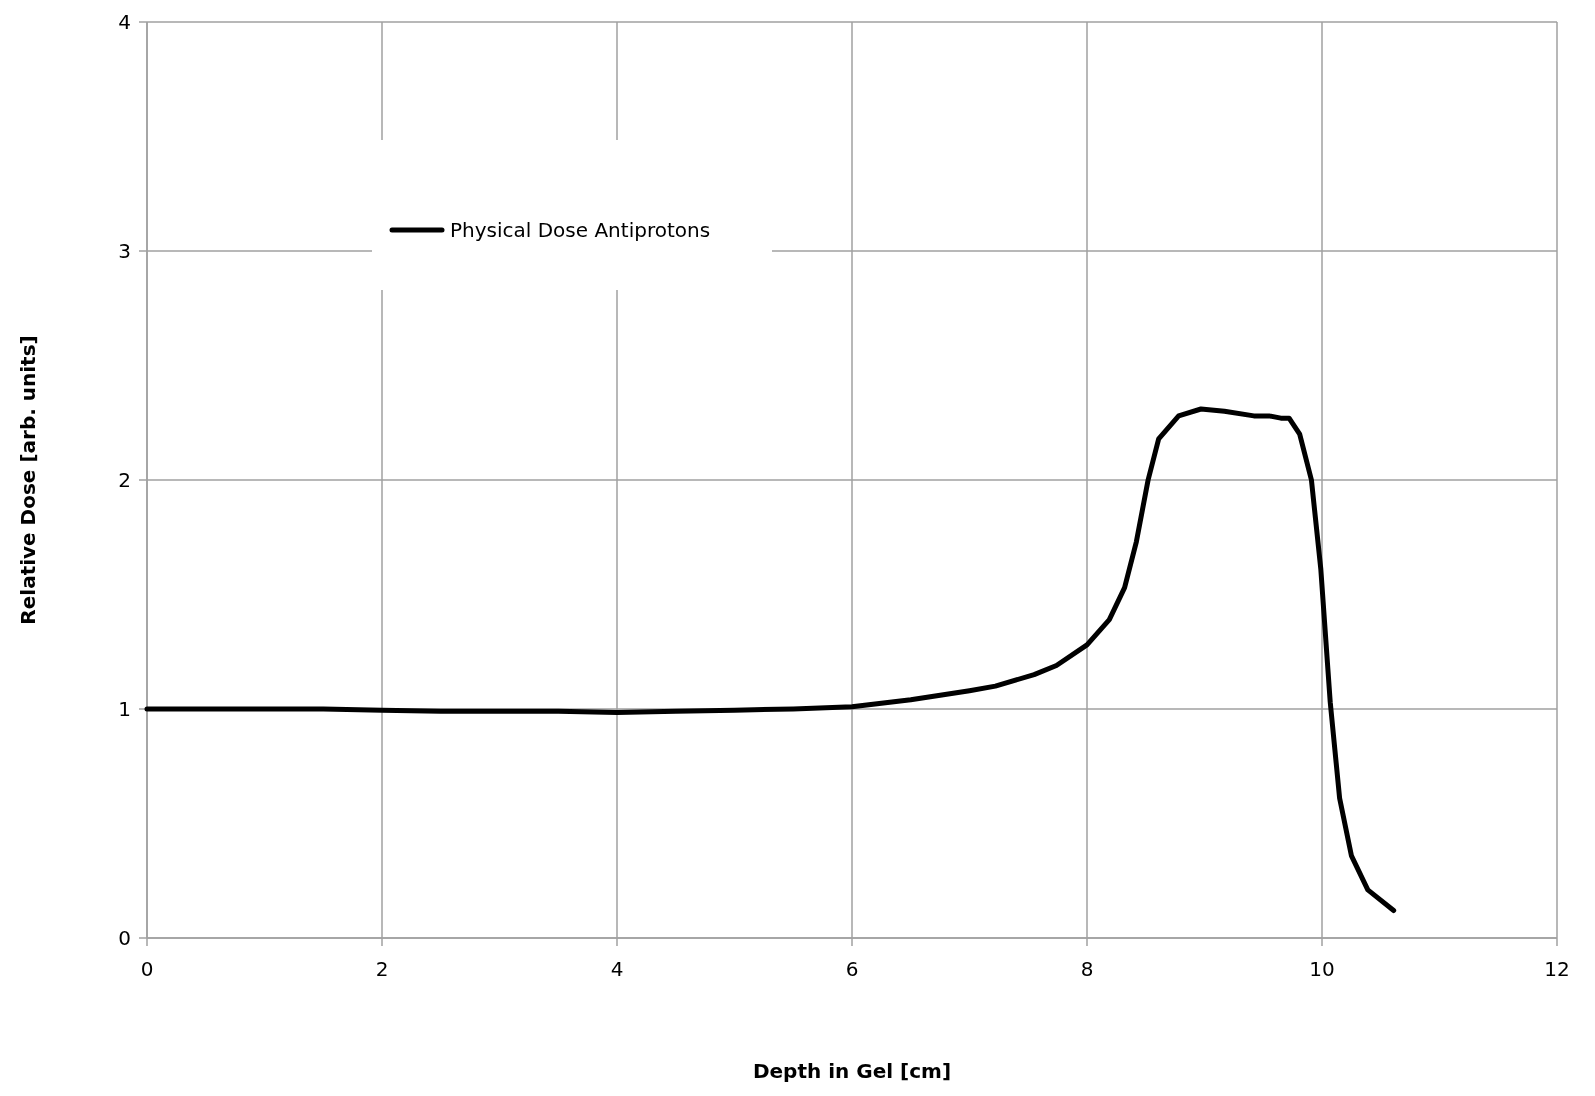 The image size is (1595, 1096). What do you see at coordinates (124, 251) in the screenshot?
I see `y-tick-label: 3` at bounding box center [124, 251].